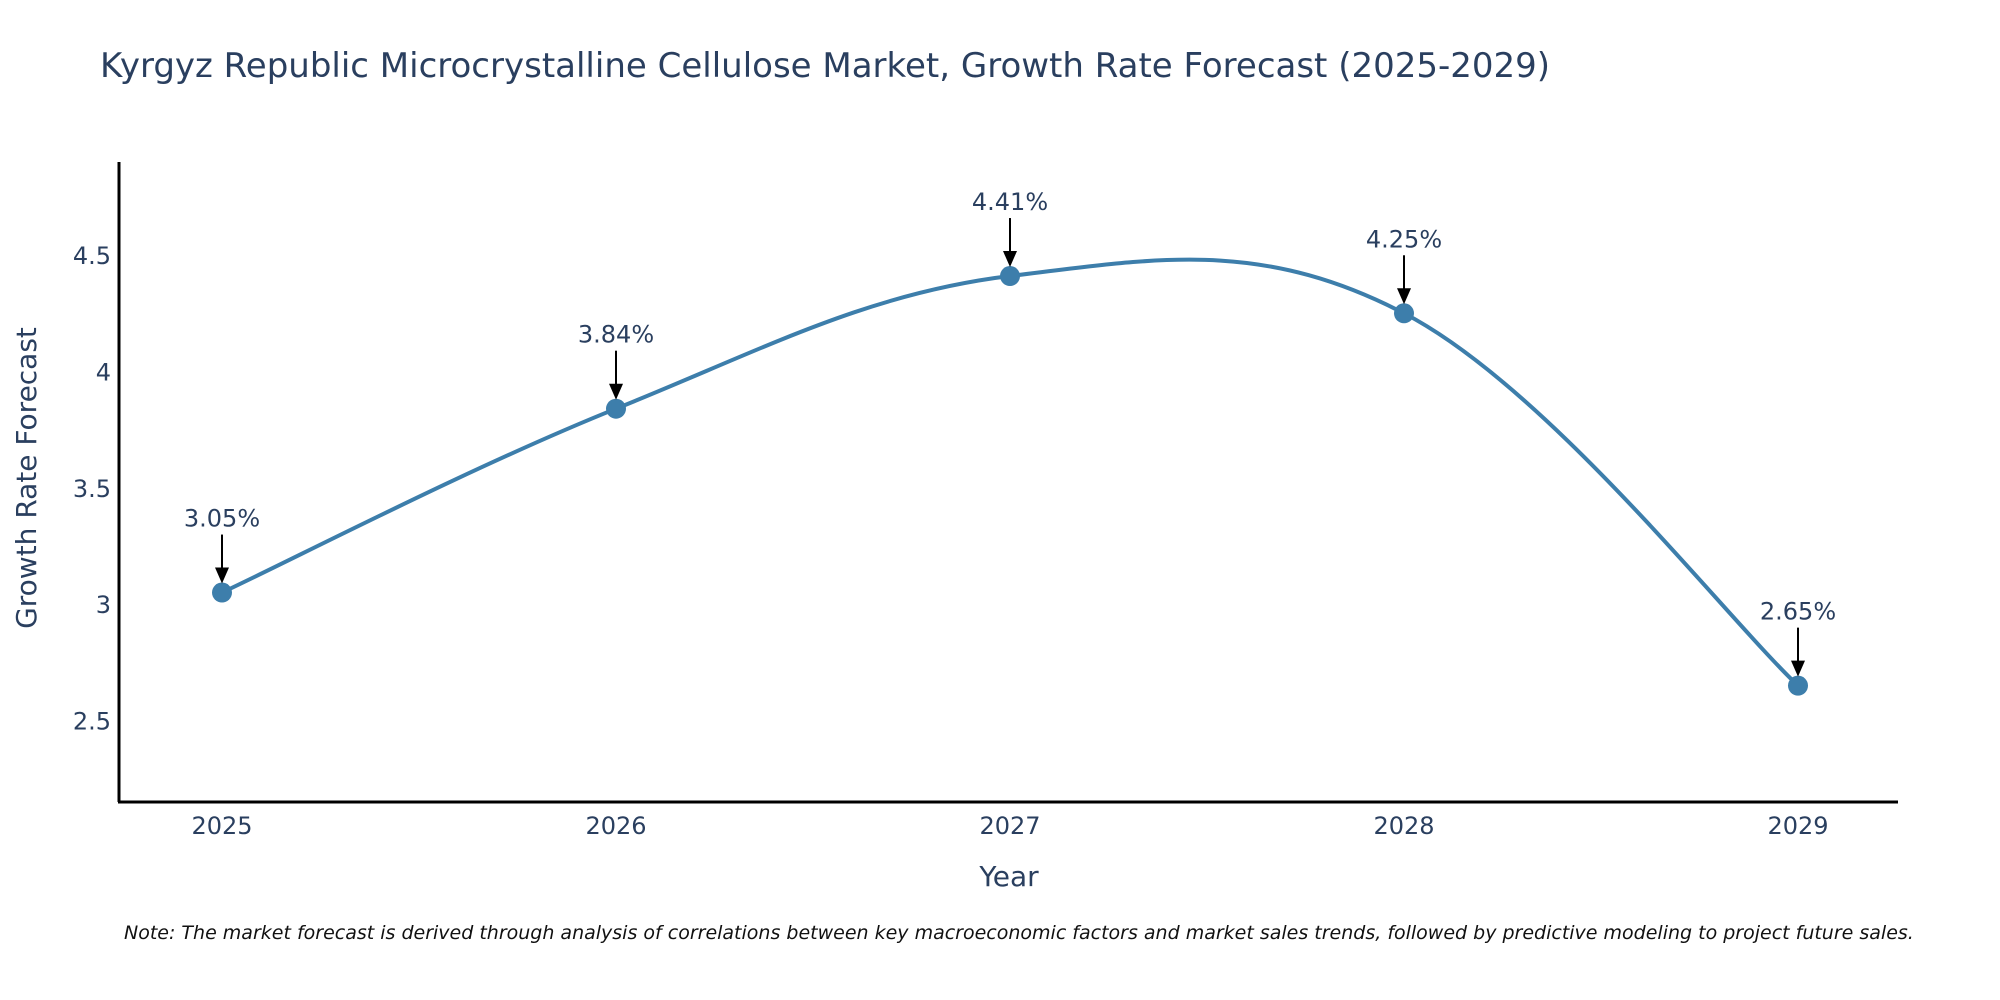  What do you see at coordinates (92, 256) in the screenshot?
I see `y-tick-label: 4.5` at bounding box center [92, 256].